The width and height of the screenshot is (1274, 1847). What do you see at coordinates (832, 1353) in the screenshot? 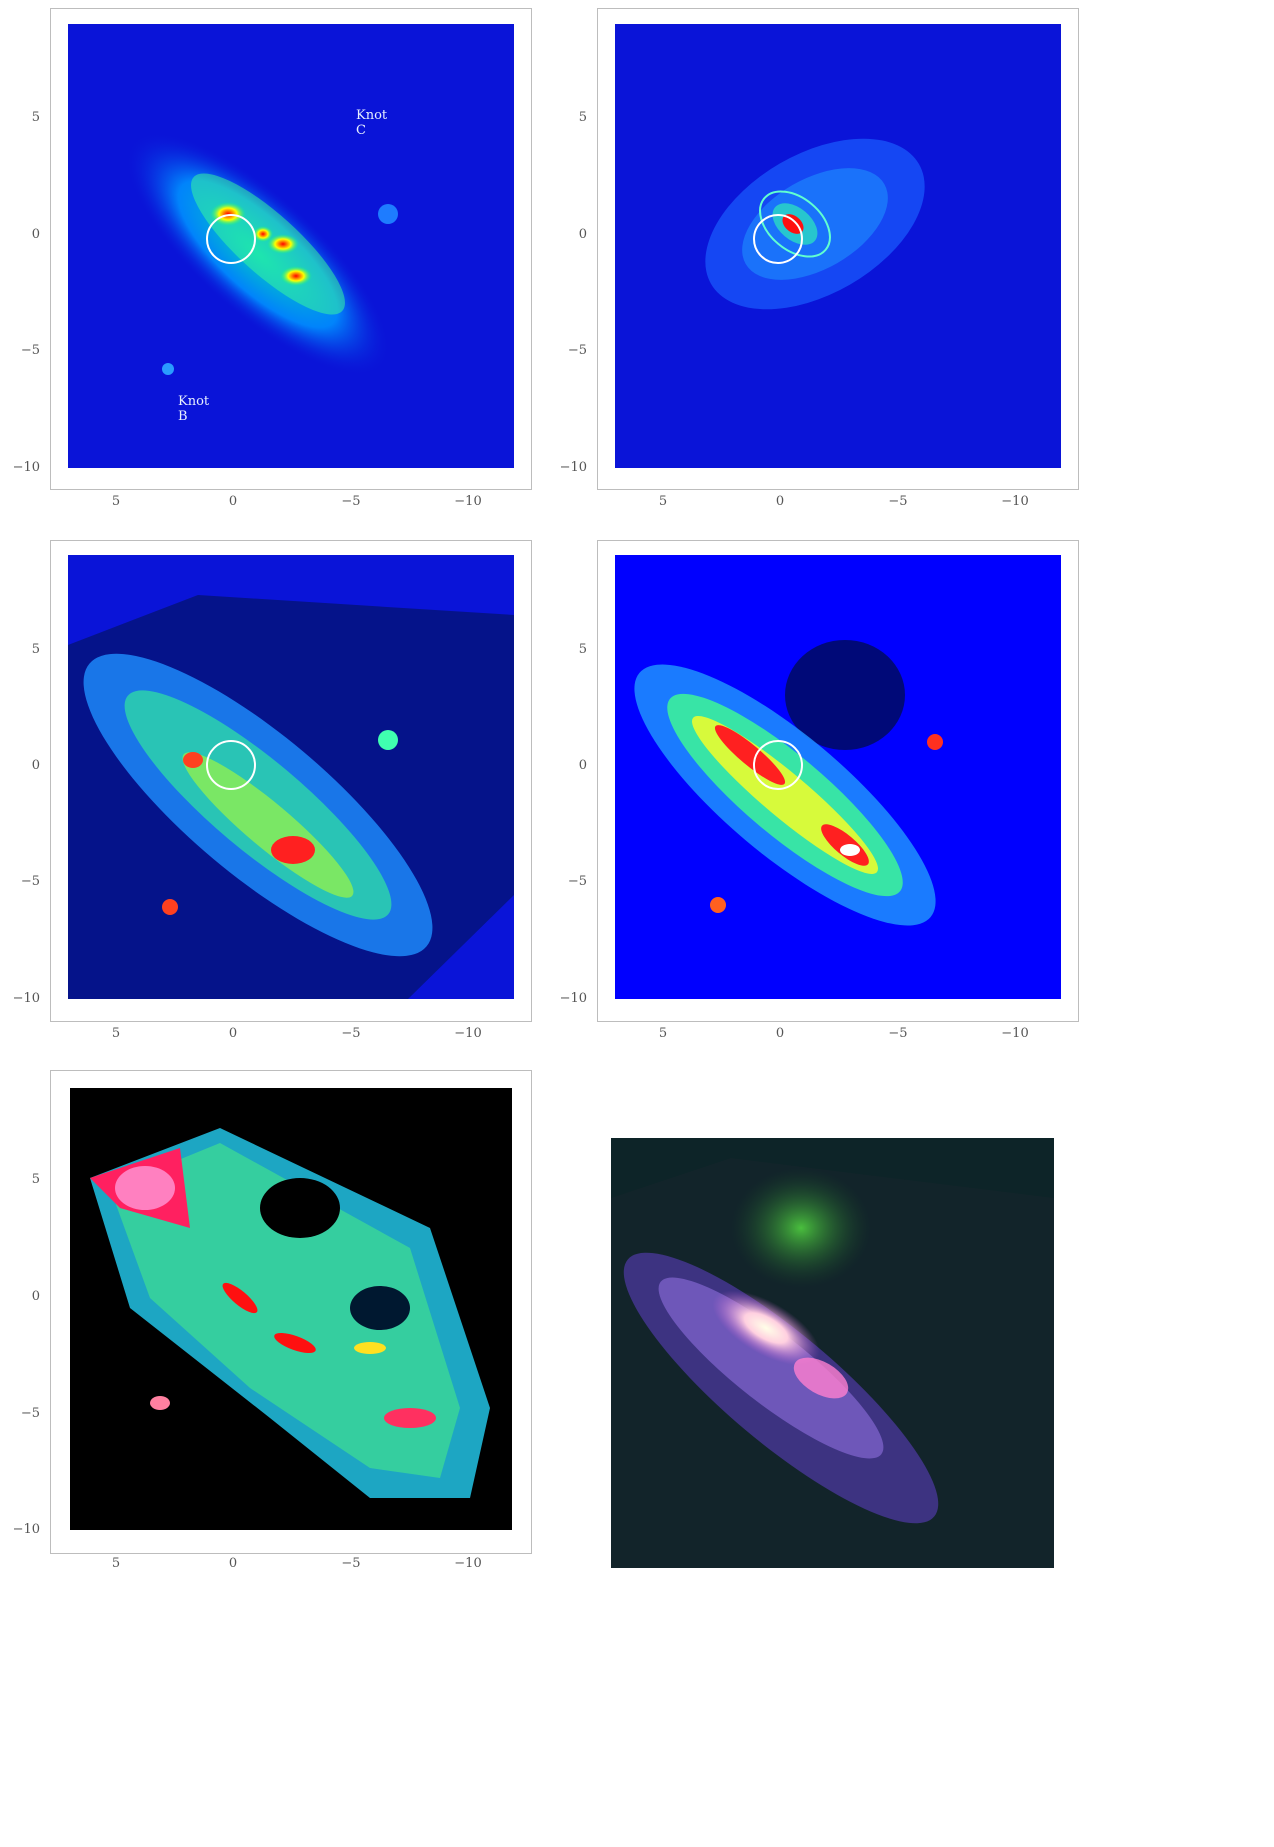
I see `rgb-composite-image` at bounding box center [832, 1353].